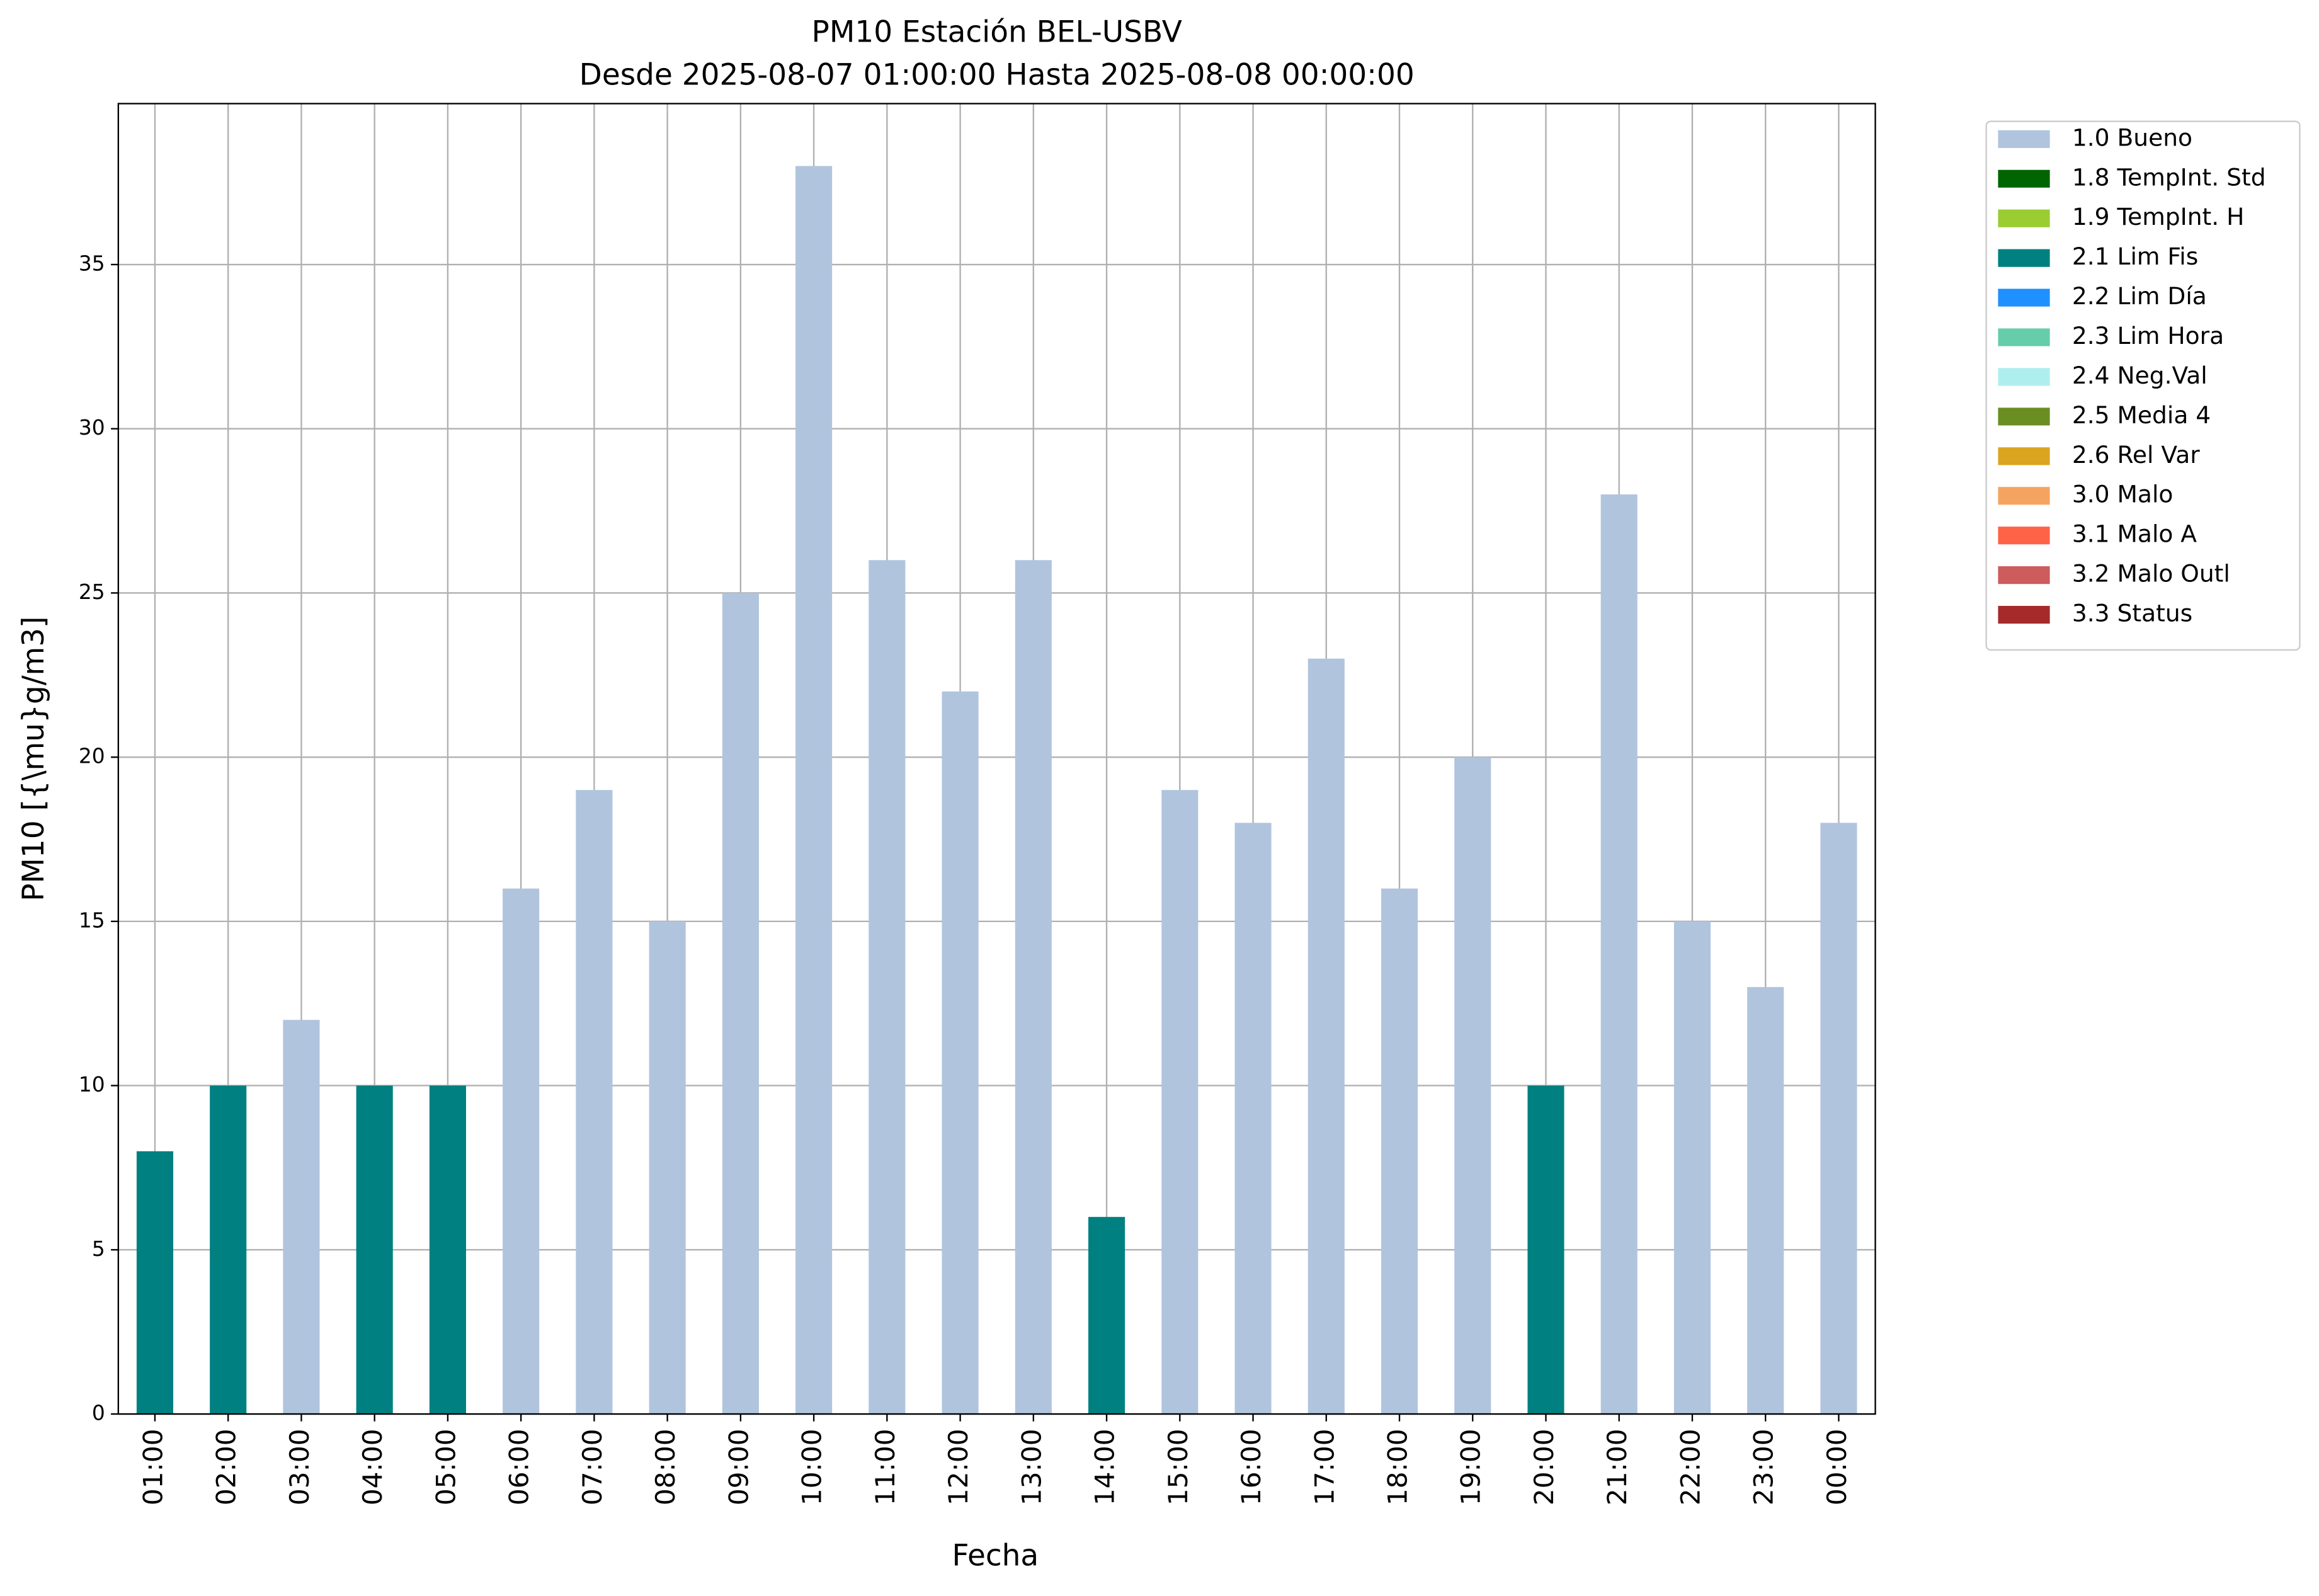 Image resolution: width=2319 pixels, height=1596 pixels. I want to click on x-tick-label: 15:00, so click(1178, 1467).